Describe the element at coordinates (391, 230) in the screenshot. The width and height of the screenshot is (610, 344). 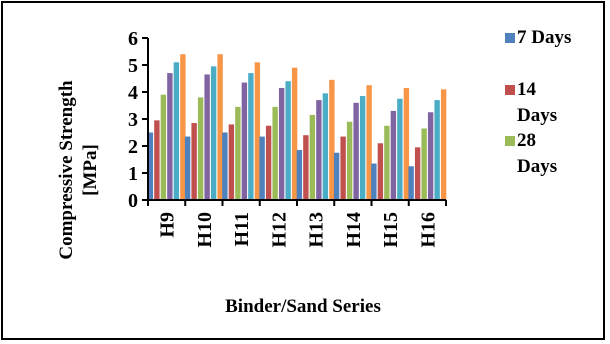
I see `x-tick-label-h15: H15` at that location.